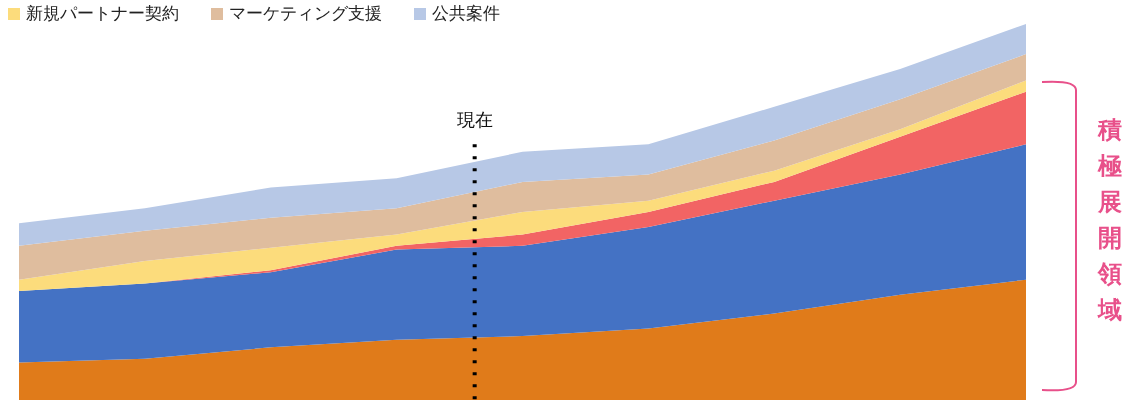  Describe the element at coordinates (305, 13) in the screenshot. I see `legend-label: マーケティング支援` at that location.